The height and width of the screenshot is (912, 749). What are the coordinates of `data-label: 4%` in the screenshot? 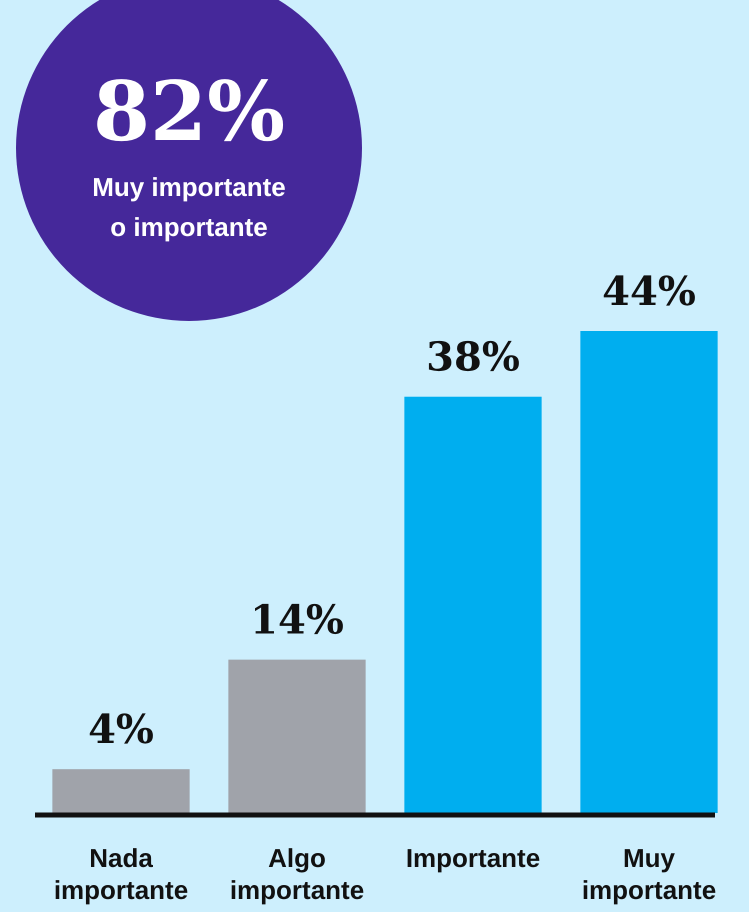 It's located at (121, 730).